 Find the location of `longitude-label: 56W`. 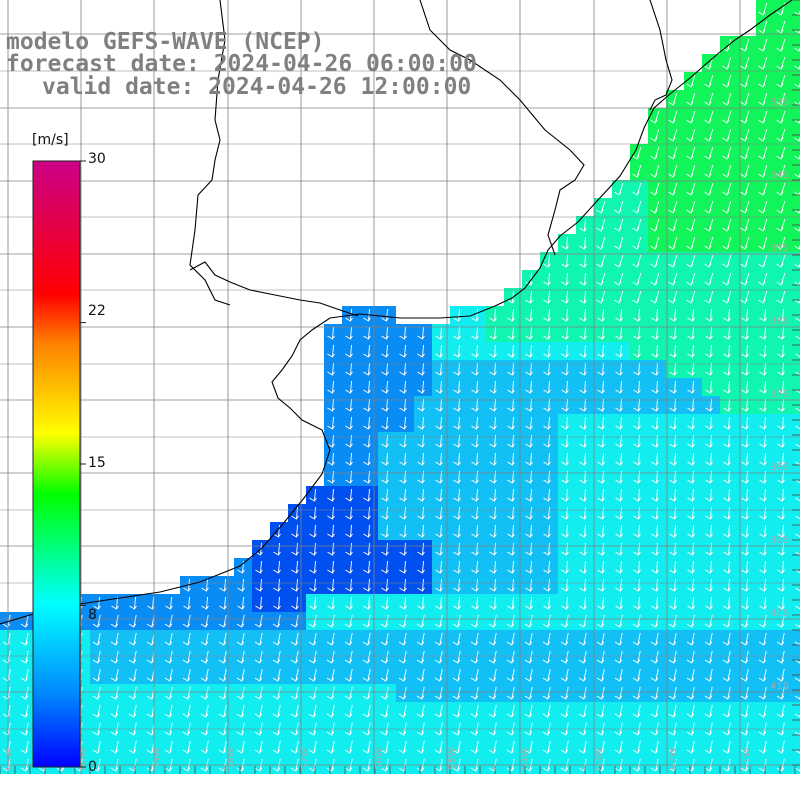

longitude-label: 56W is located at coordinates (379, 758).